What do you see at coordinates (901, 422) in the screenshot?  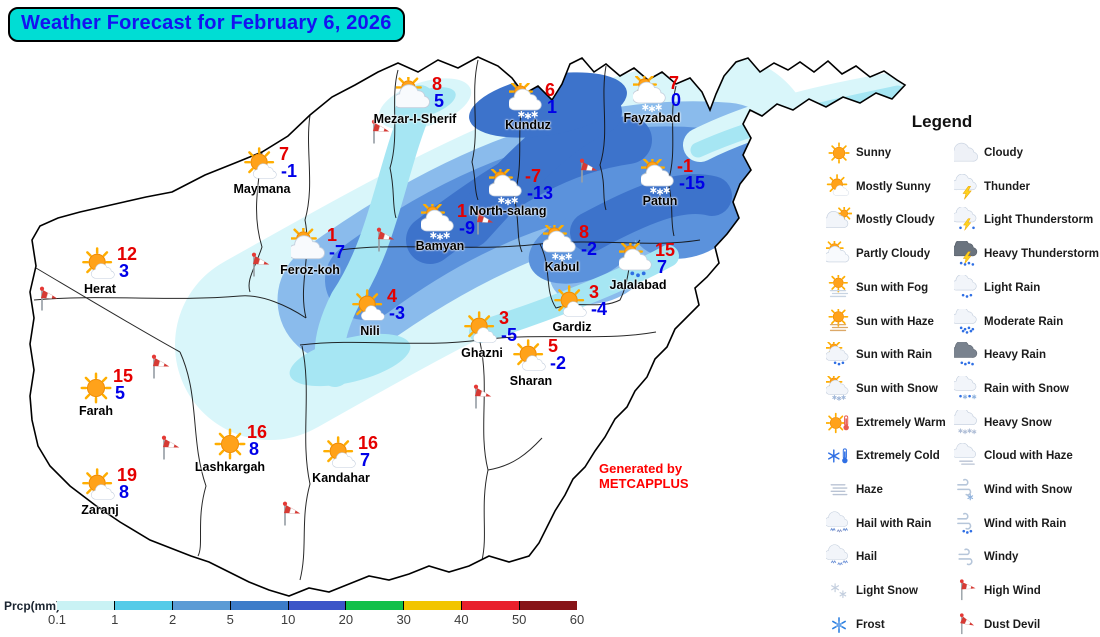 I see `legend-item-label: Extremely Warm` at bounding box center [901, 422].